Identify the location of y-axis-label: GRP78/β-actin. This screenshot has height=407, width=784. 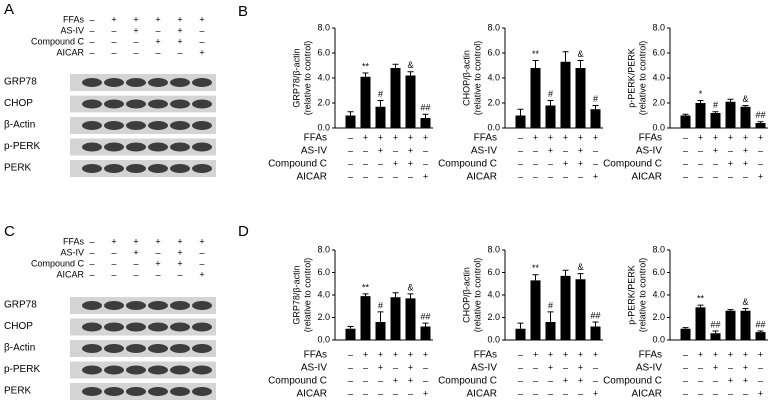
(296, 77).